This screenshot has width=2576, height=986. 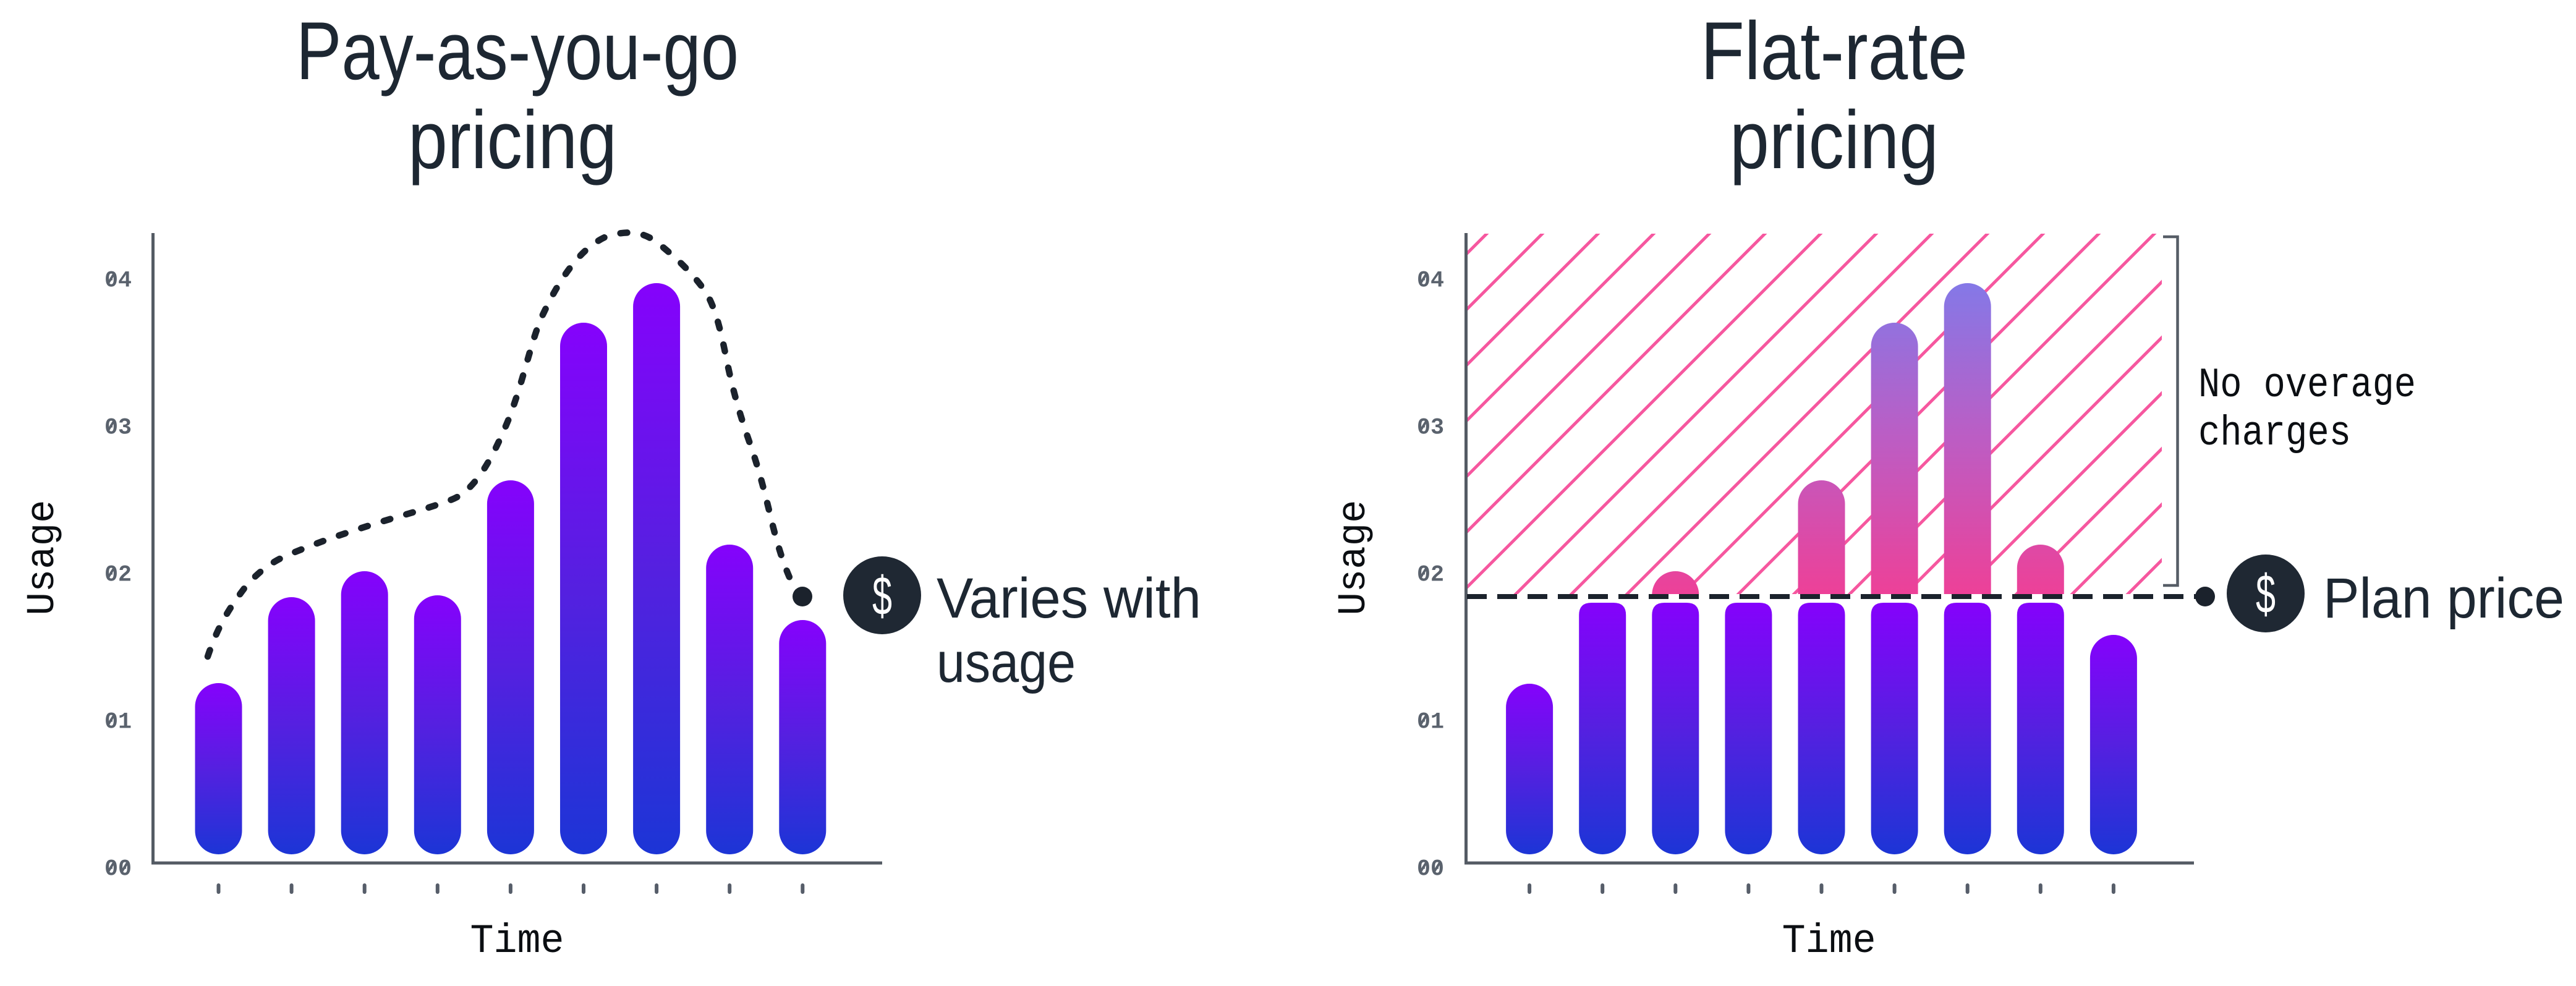 I want to click on svg-text: usage, so click(x=1006, y=662).